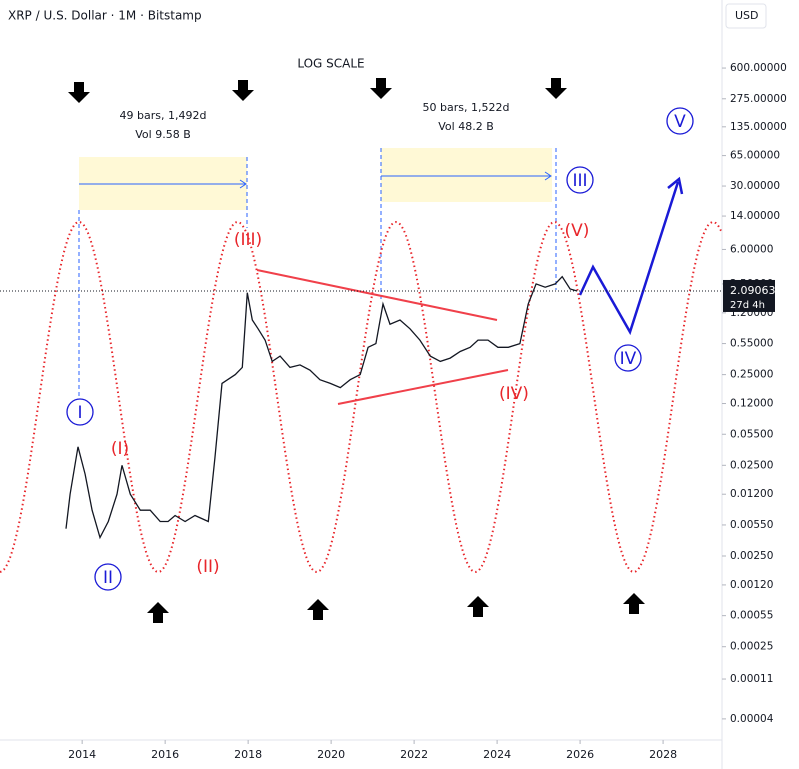  I want to click on y-tick-label: 30.00000, so click(755, 186).